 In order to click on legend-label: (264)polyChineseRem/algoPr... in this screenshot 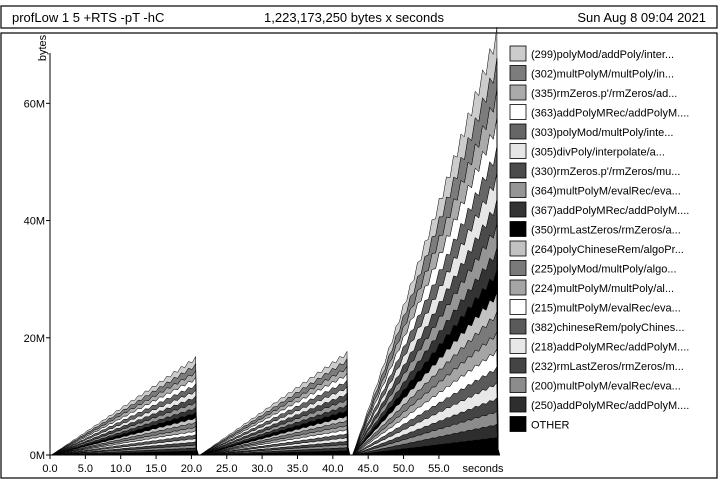, I will do `click(607, 250)`.